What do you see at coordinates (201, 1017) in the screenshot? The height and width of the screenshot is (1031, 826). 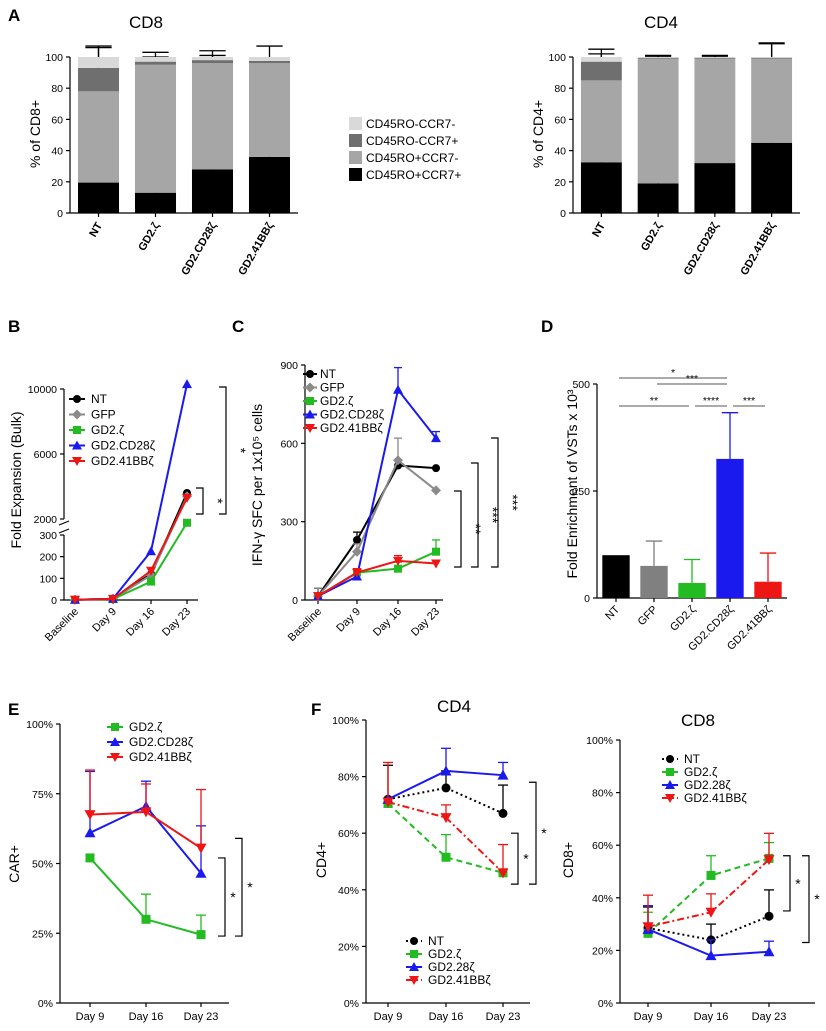 I see `e-x-label-2: Day 23` at bounding box center [201, 1017].